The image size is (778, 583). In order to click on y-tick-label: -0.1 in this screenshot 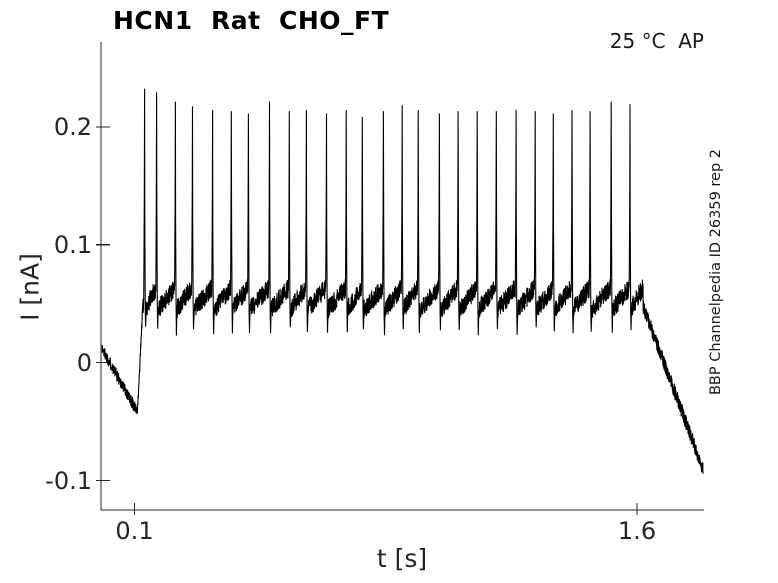, I will do `click(68, 480)`.